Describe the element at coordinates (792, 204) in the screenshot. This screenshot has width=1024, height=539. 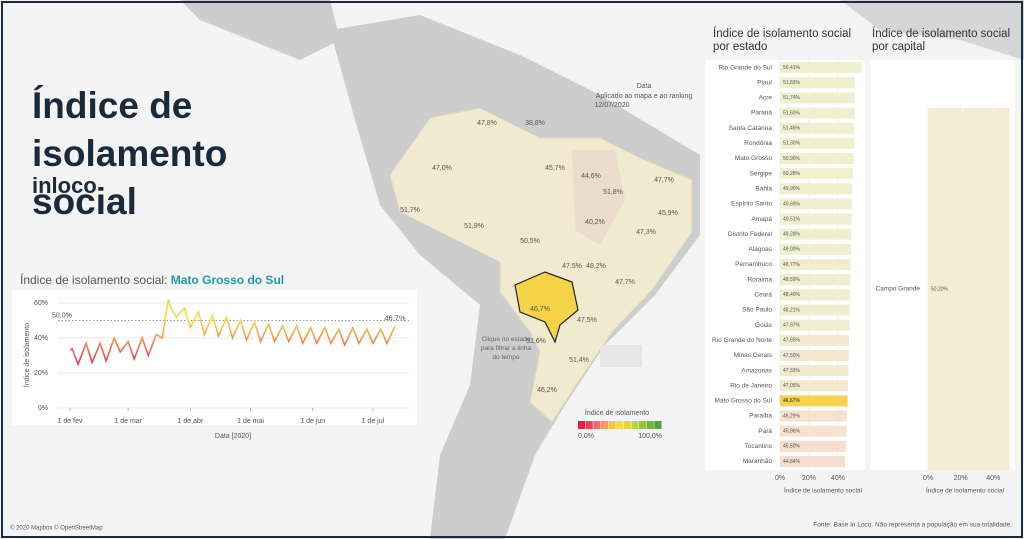
I see `value-label: 49,69%` at that location.